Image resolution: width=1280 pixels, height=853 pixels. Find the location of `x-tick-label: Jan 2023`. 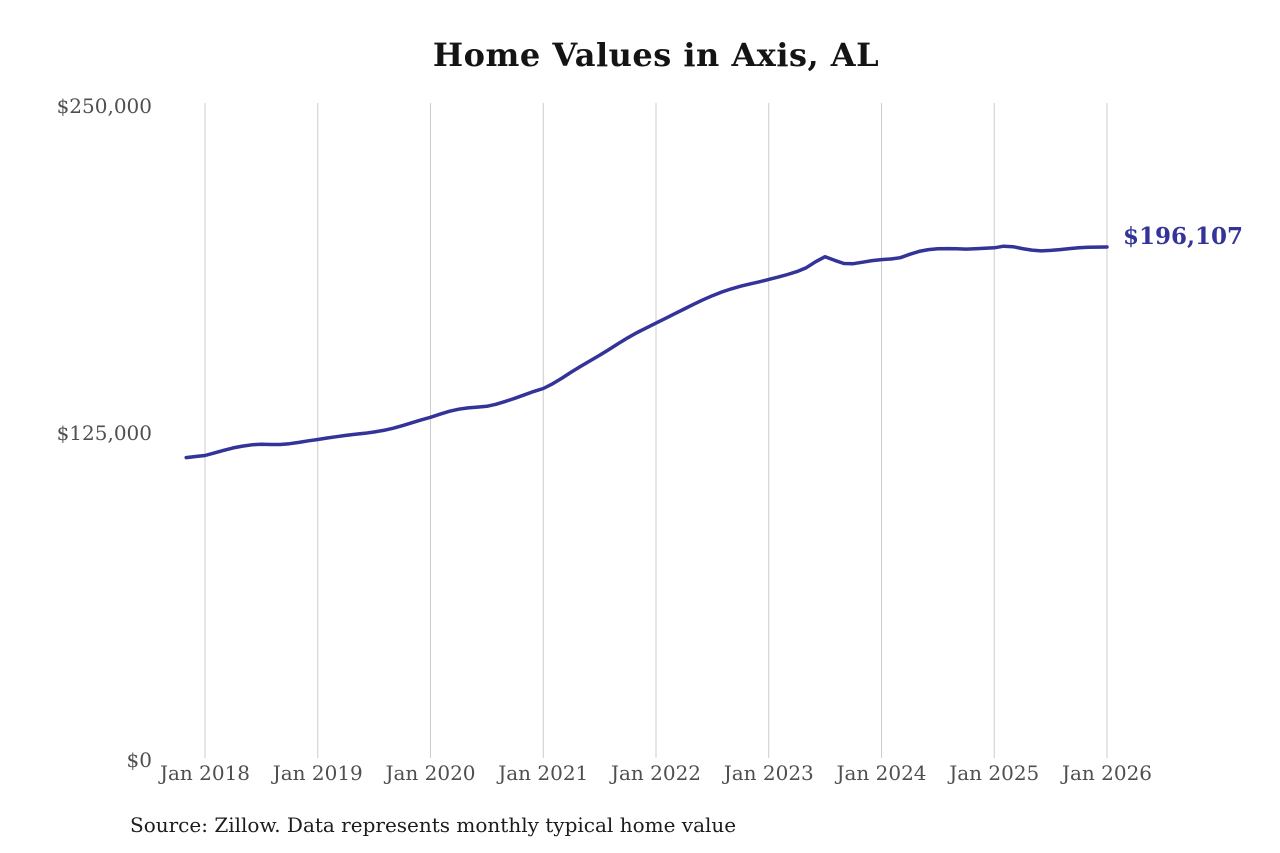

x-tick-label: Jan 2023 is located at coordinates (768, 773).